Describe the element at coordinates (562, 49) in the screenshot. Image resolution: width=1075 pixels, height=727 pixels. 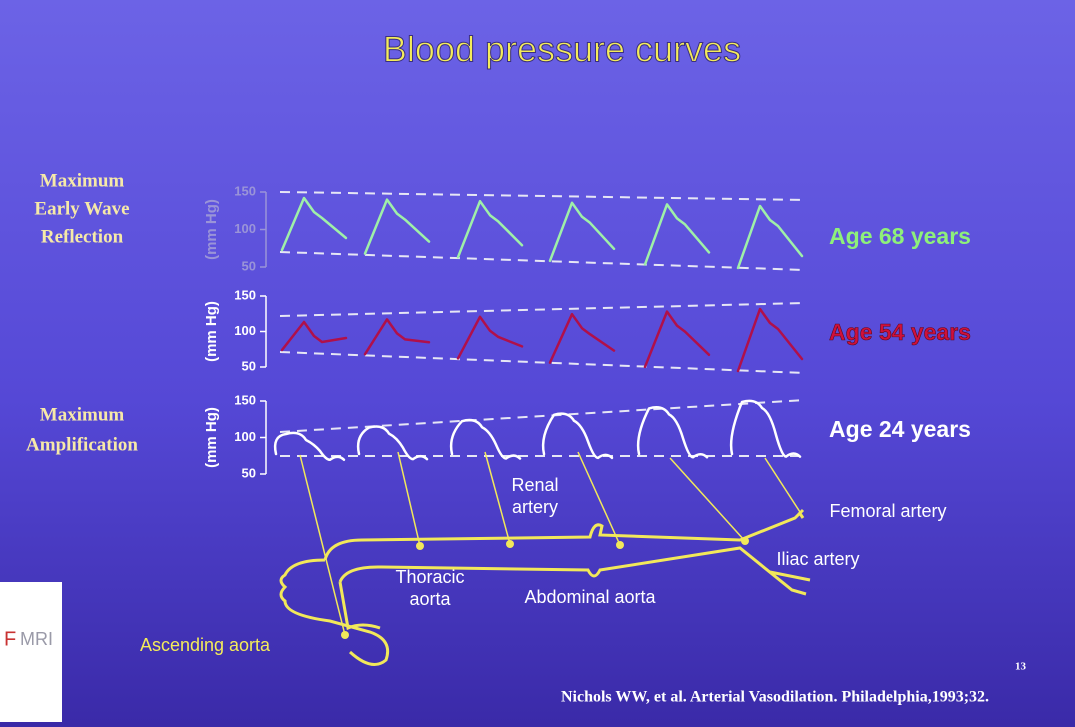
I see `title: Blood pressure curves` at that location.